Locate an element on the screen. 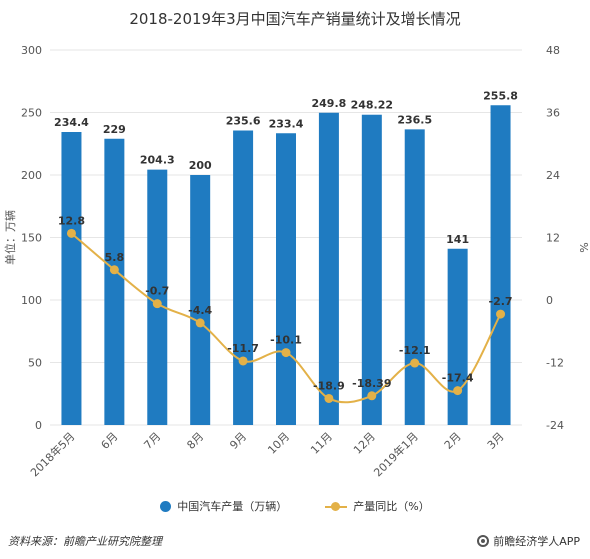  brand-logo-icon is located at coordinates (483, 541).